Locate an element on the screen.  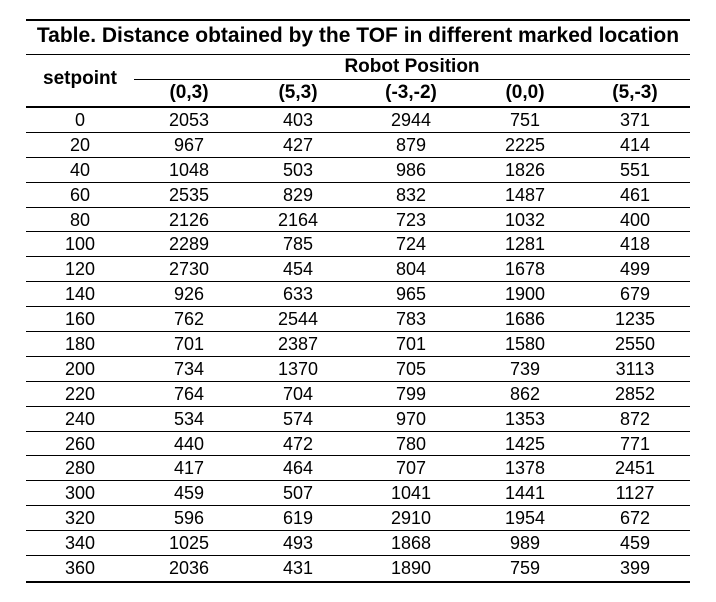
distance-cell: 832 is located at coordinates (411, 194).